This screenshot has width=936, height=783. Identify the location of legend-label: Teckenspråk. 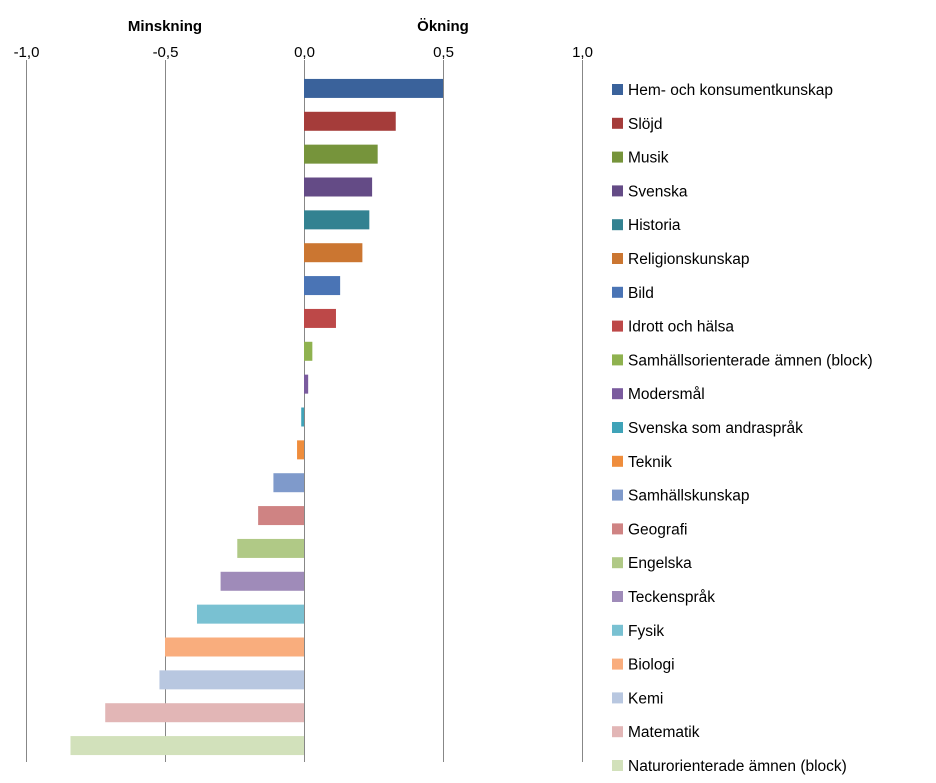
(671, 597).